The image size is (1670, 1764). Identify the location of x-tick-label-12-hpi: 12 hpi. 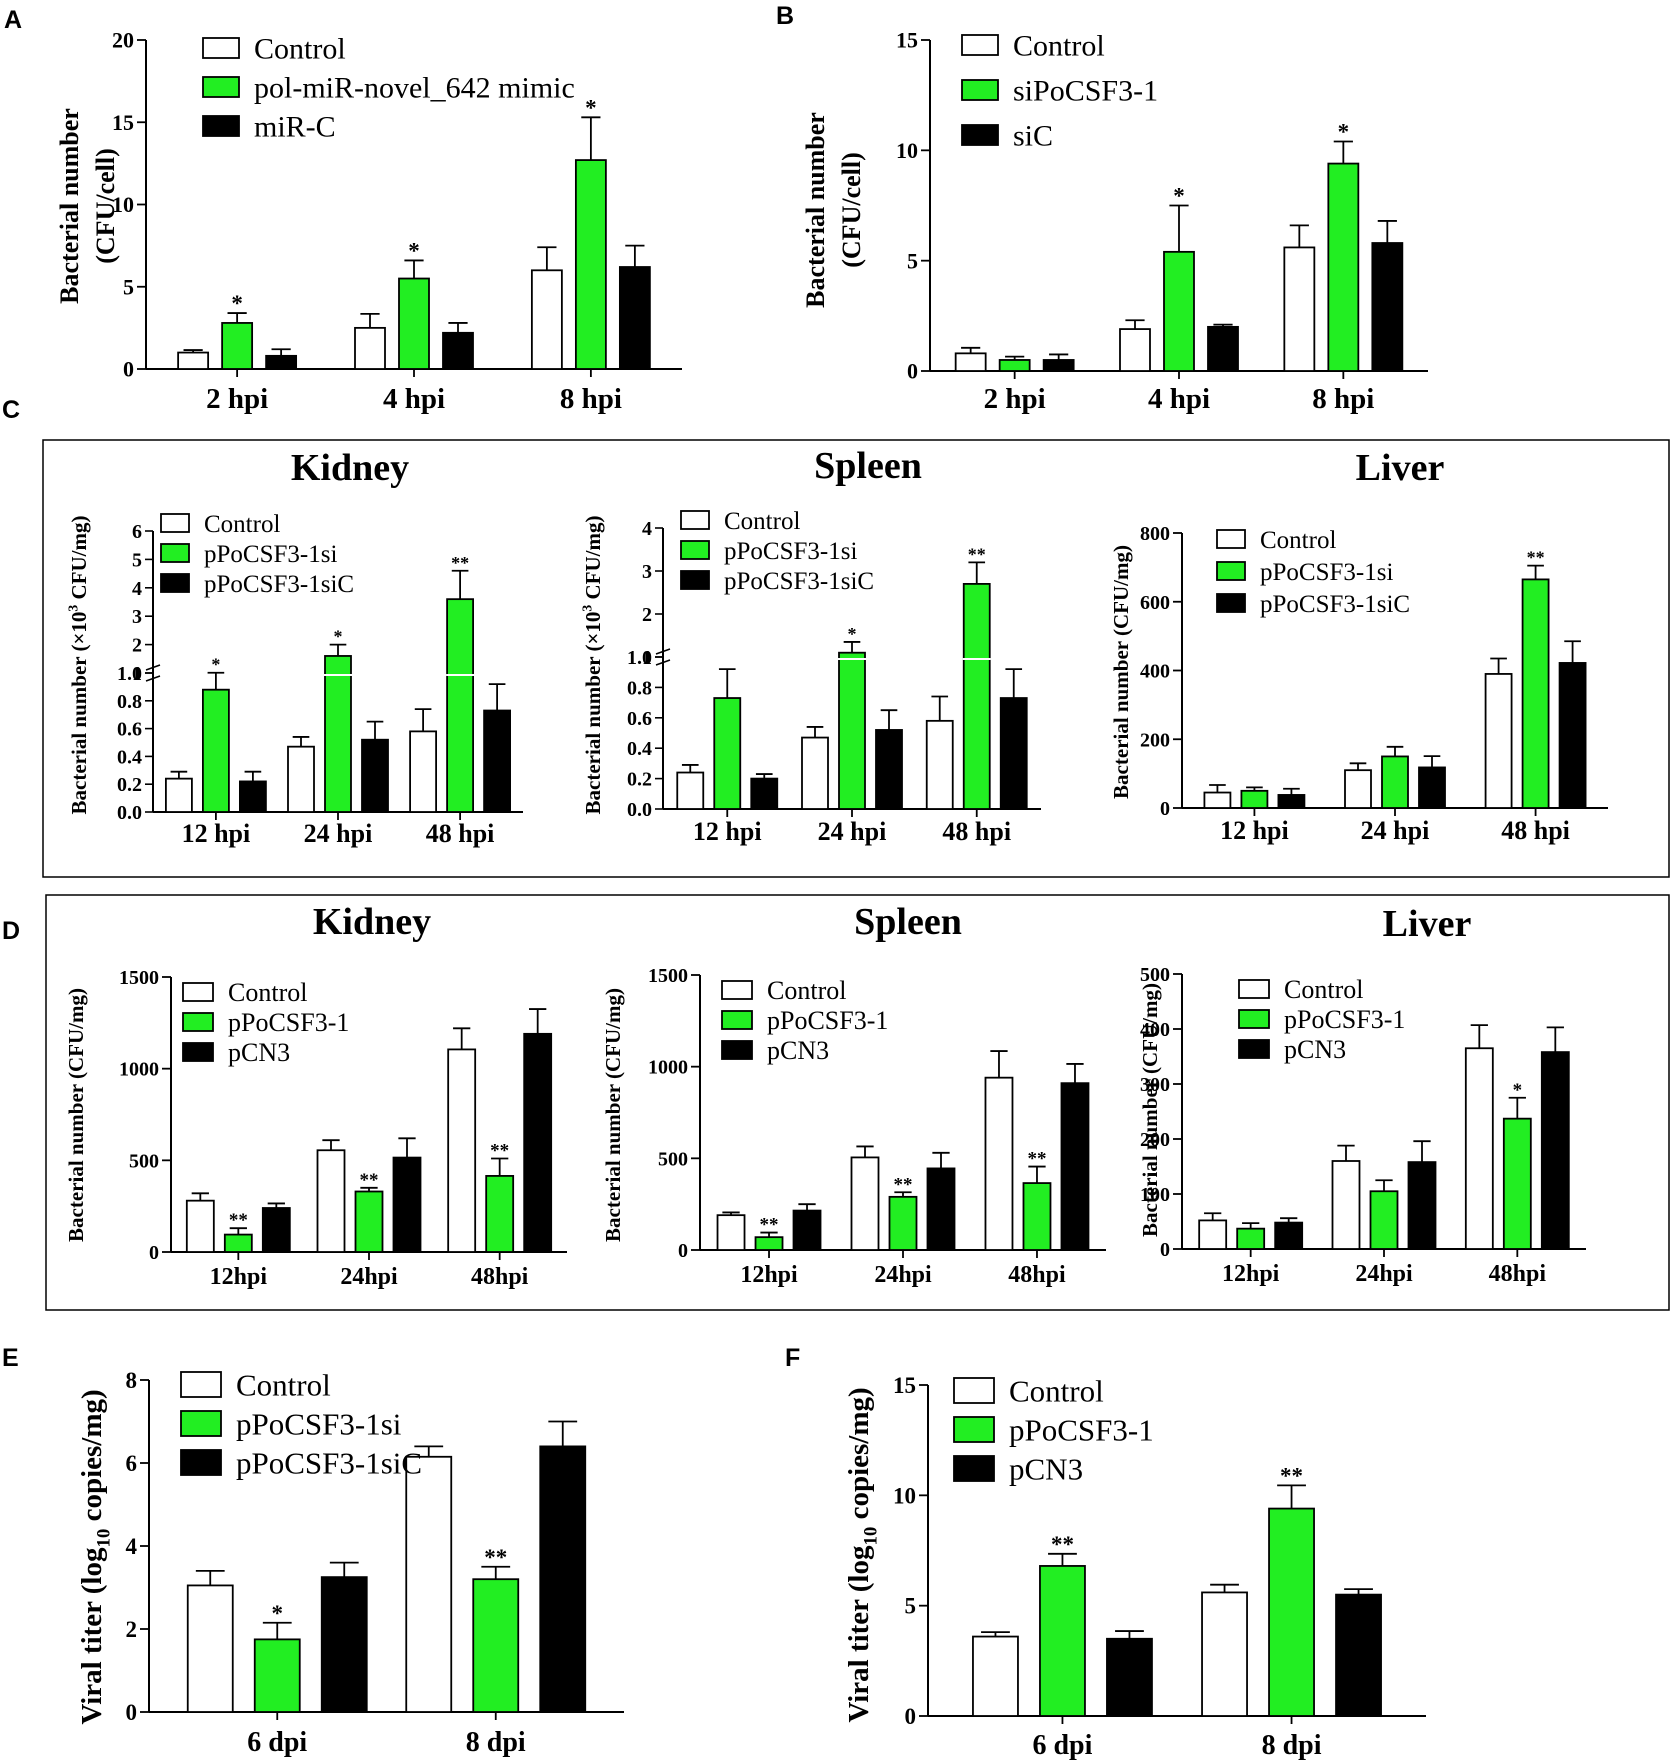
(727, 831).